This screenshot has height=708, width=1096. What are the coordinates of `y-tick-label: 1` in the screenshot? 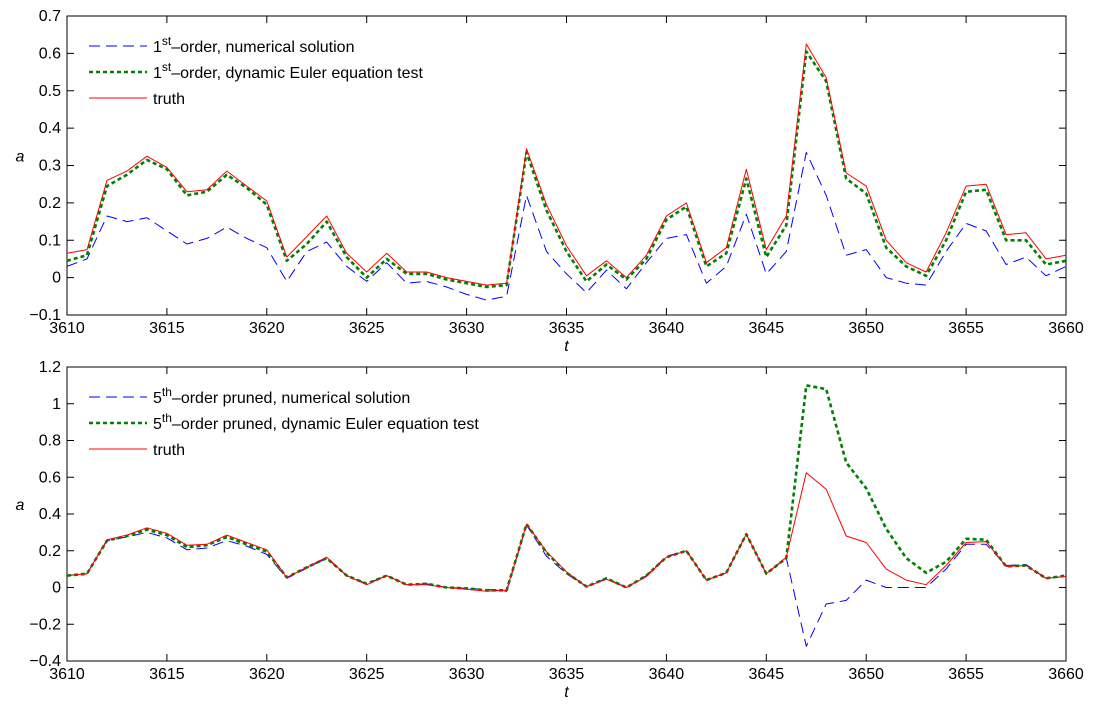 It's located at (56, 404).